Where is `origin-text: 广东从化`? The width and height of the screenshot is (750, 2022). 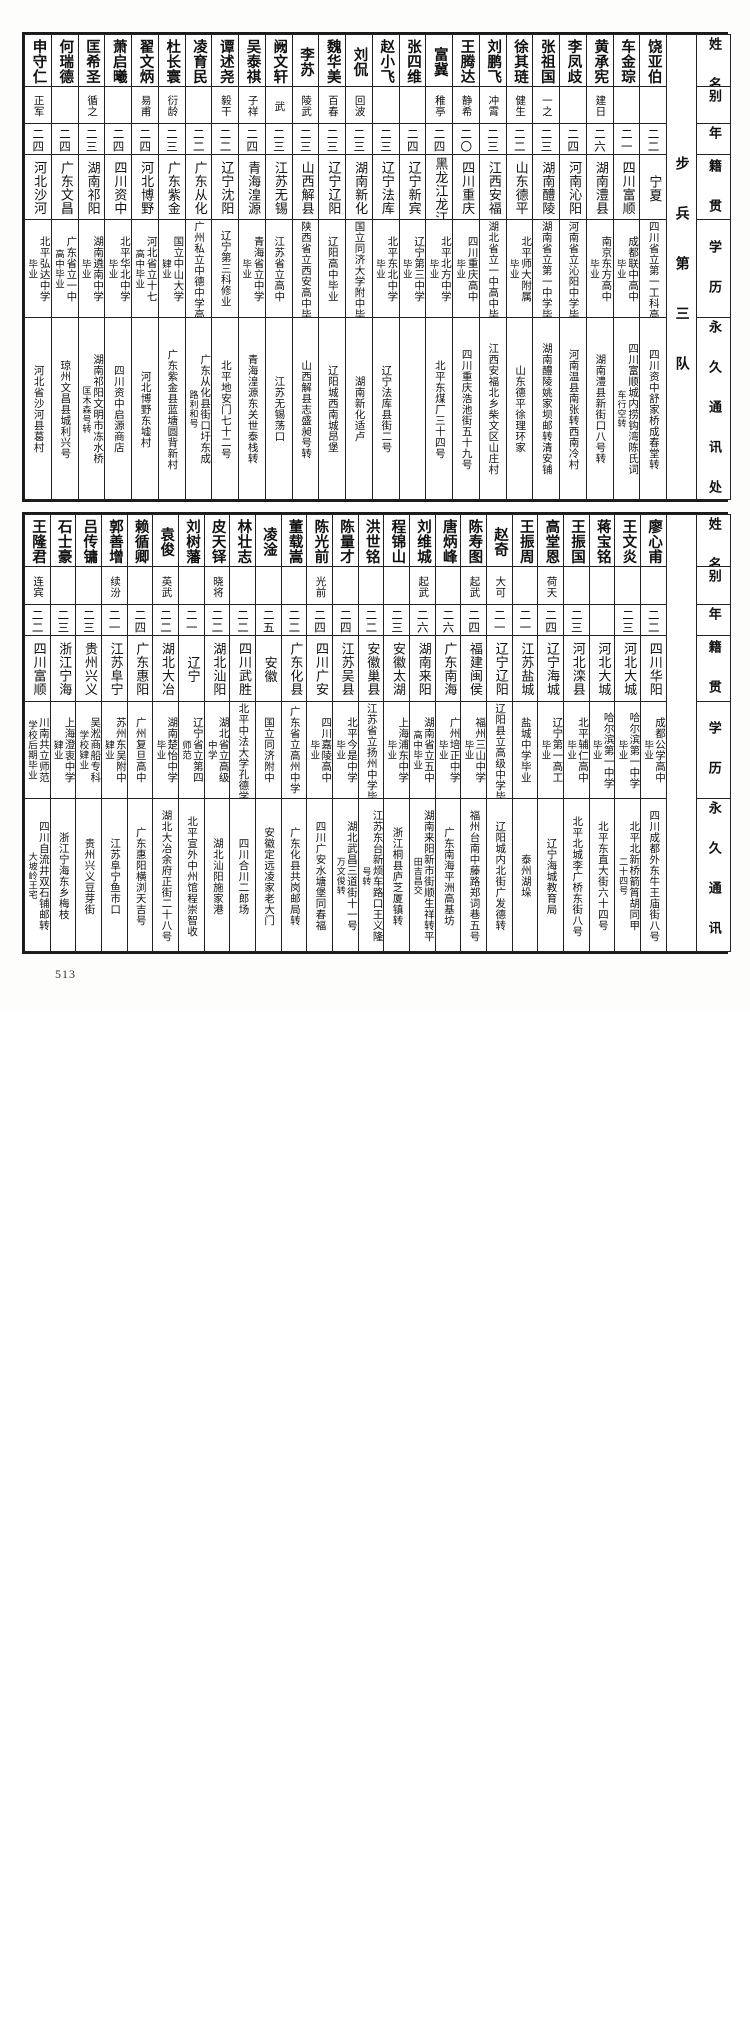
origin-text: 广东从化 is located at coordinates (199, 188).